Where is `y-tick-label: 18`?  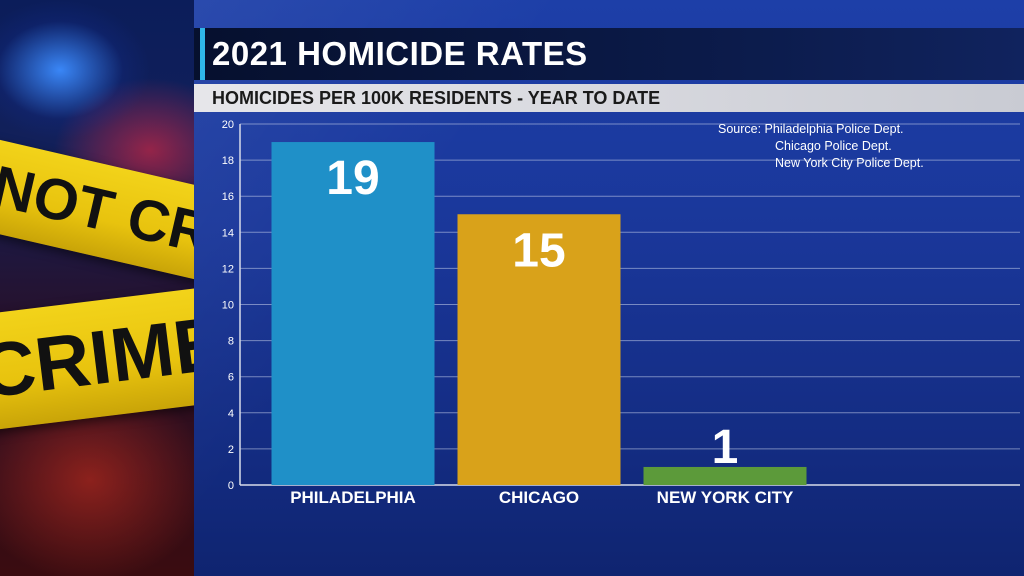
y-tick-label: 18 is located at coordinates (228, 161).